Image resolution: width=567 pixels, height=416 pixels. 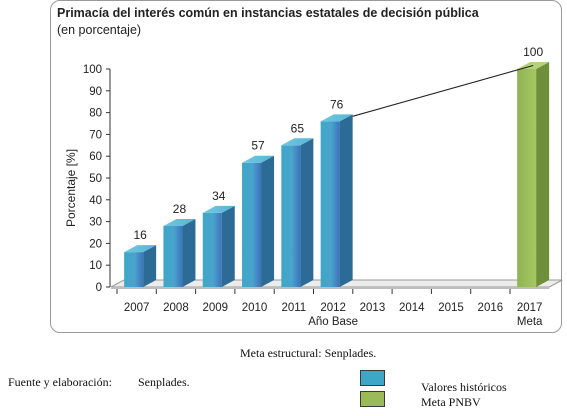 I want to click on legend-label-meta: Meta PNBV, so click(x=451, y=402).